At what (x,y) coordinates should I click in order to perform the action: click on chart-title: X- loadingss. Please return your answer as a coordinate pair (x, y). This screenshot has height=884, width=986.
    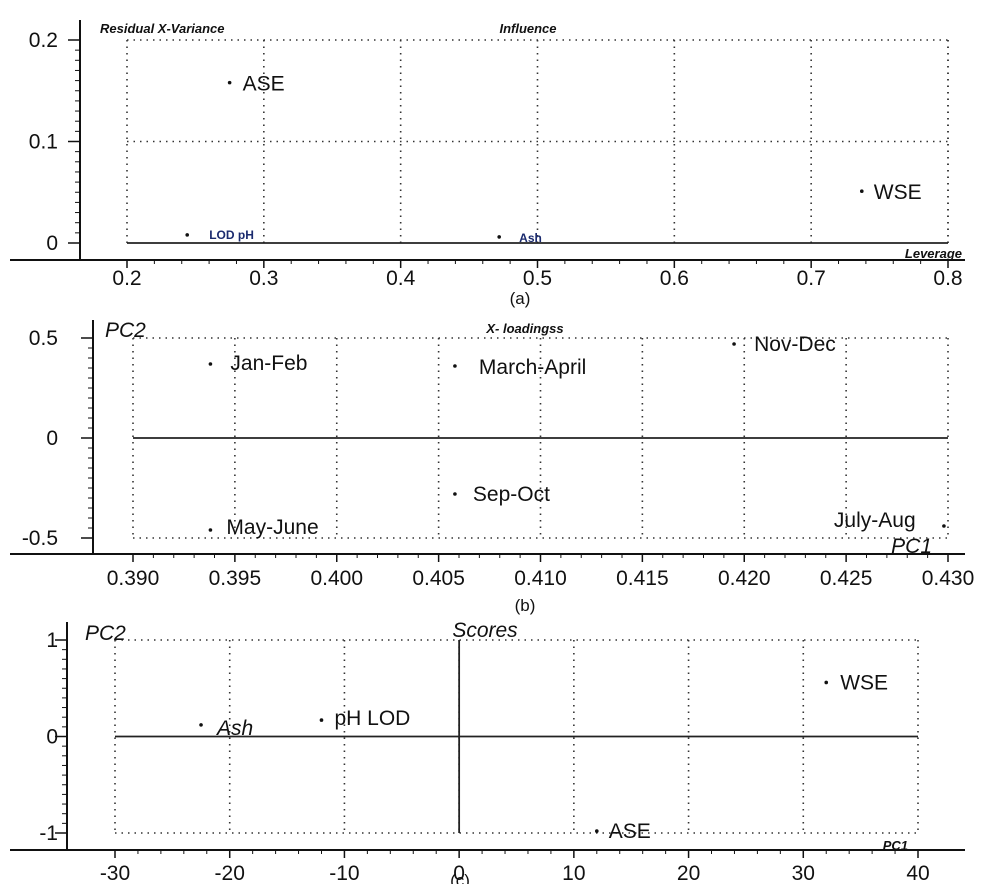
    Looking at the image, I should click on (524, 328).